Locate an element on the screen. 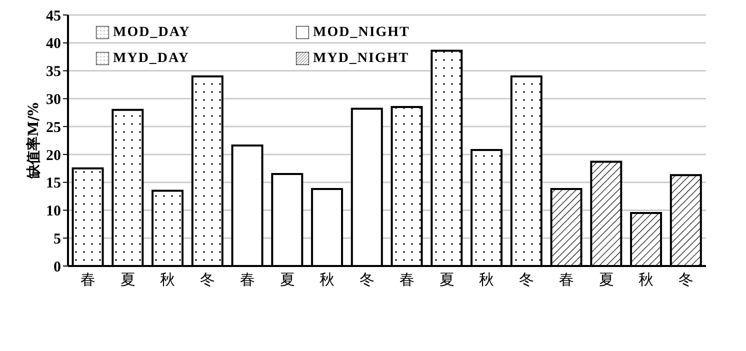 The image size is (746, 351). y-tick-label: 5 is located at coordinates (57, 239).